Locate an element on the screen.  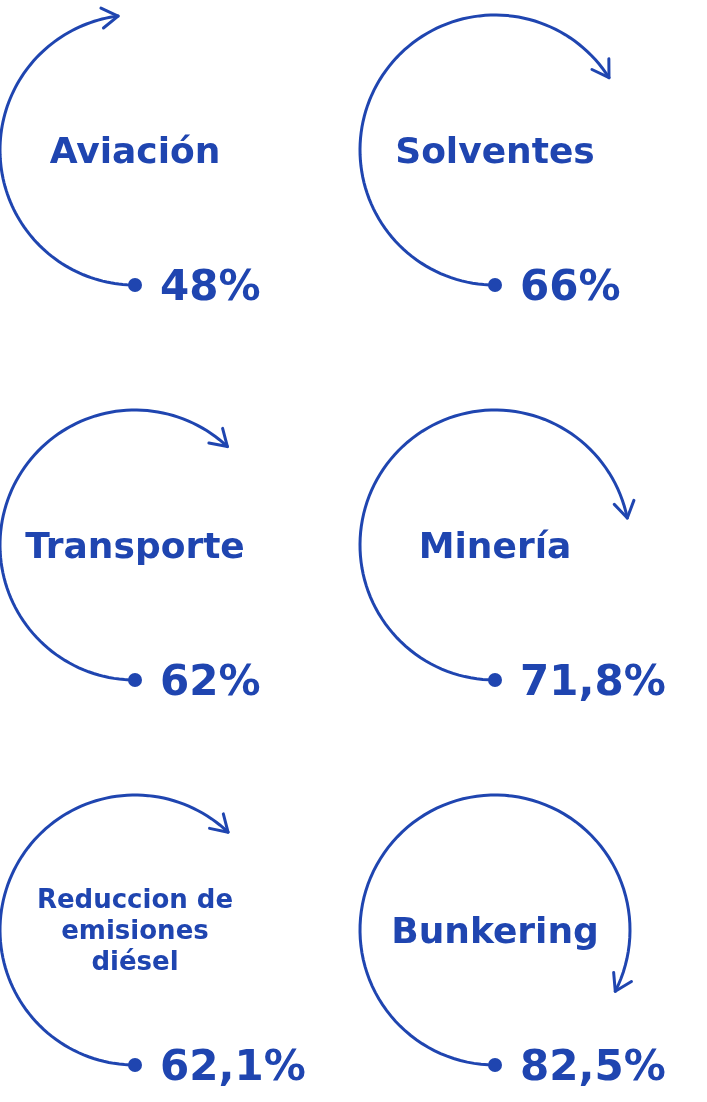
data-label: 82,5% is located at coordinates (593, 1065).